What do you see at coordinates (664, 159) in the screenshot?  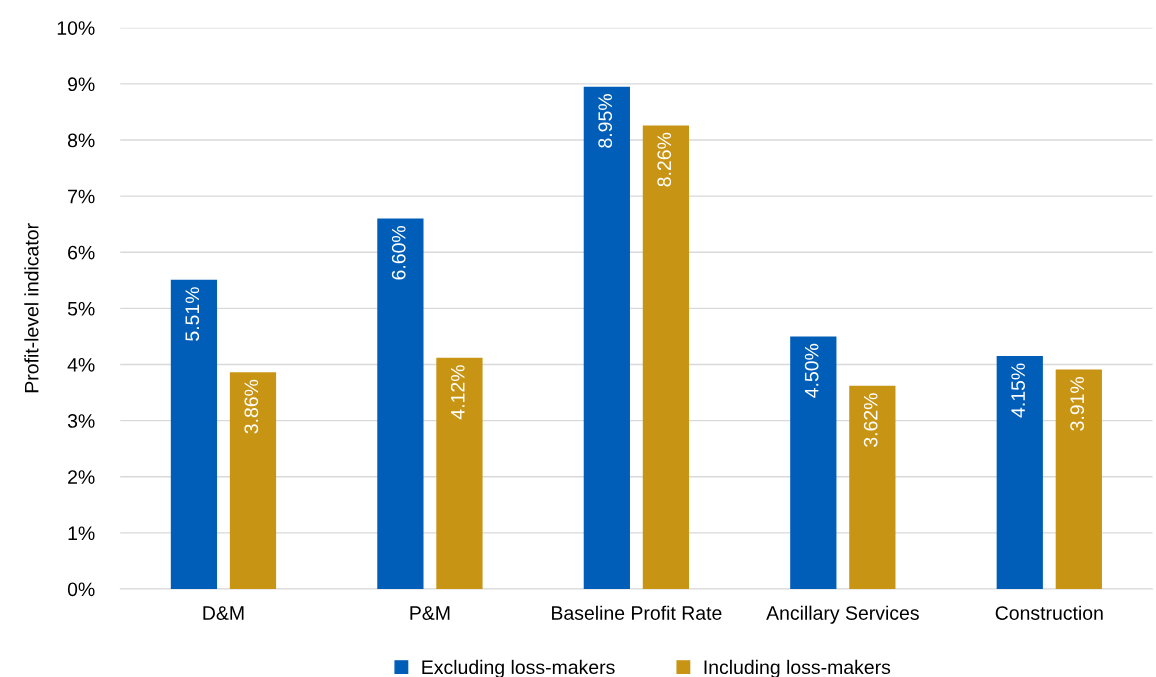 I see `data-label: 8.26%` at bounding box center [664, 159].